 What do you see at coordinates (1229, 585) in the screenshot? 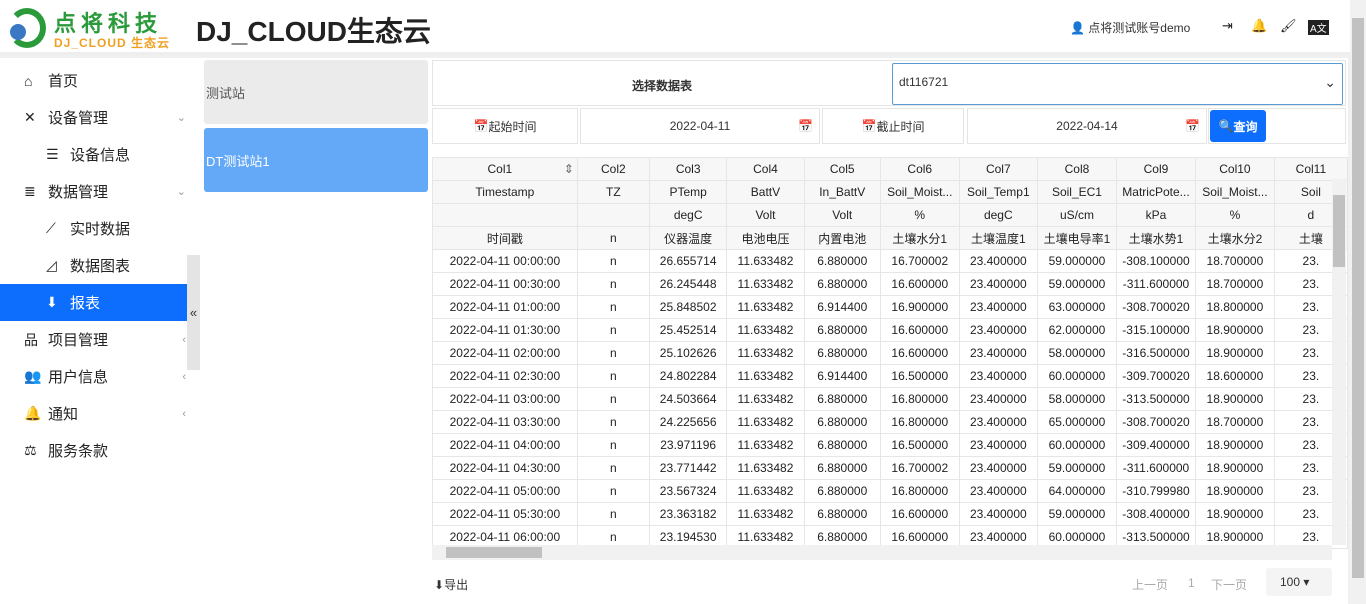
I see `next-page-button: 下一页` at bounding box center [1229, 585].